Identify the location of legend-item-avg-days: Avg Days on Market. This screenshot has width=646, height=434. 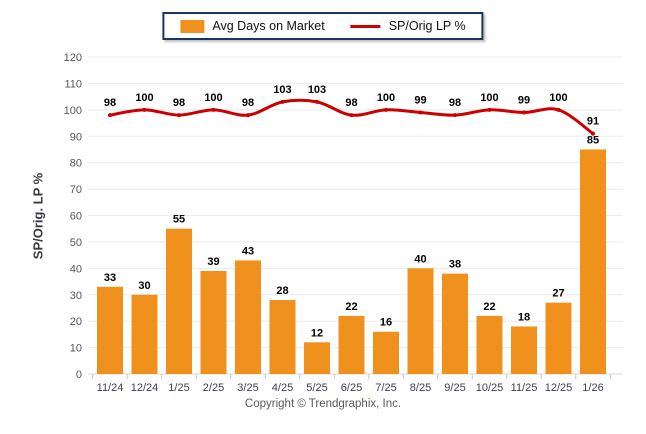
(252, 26).